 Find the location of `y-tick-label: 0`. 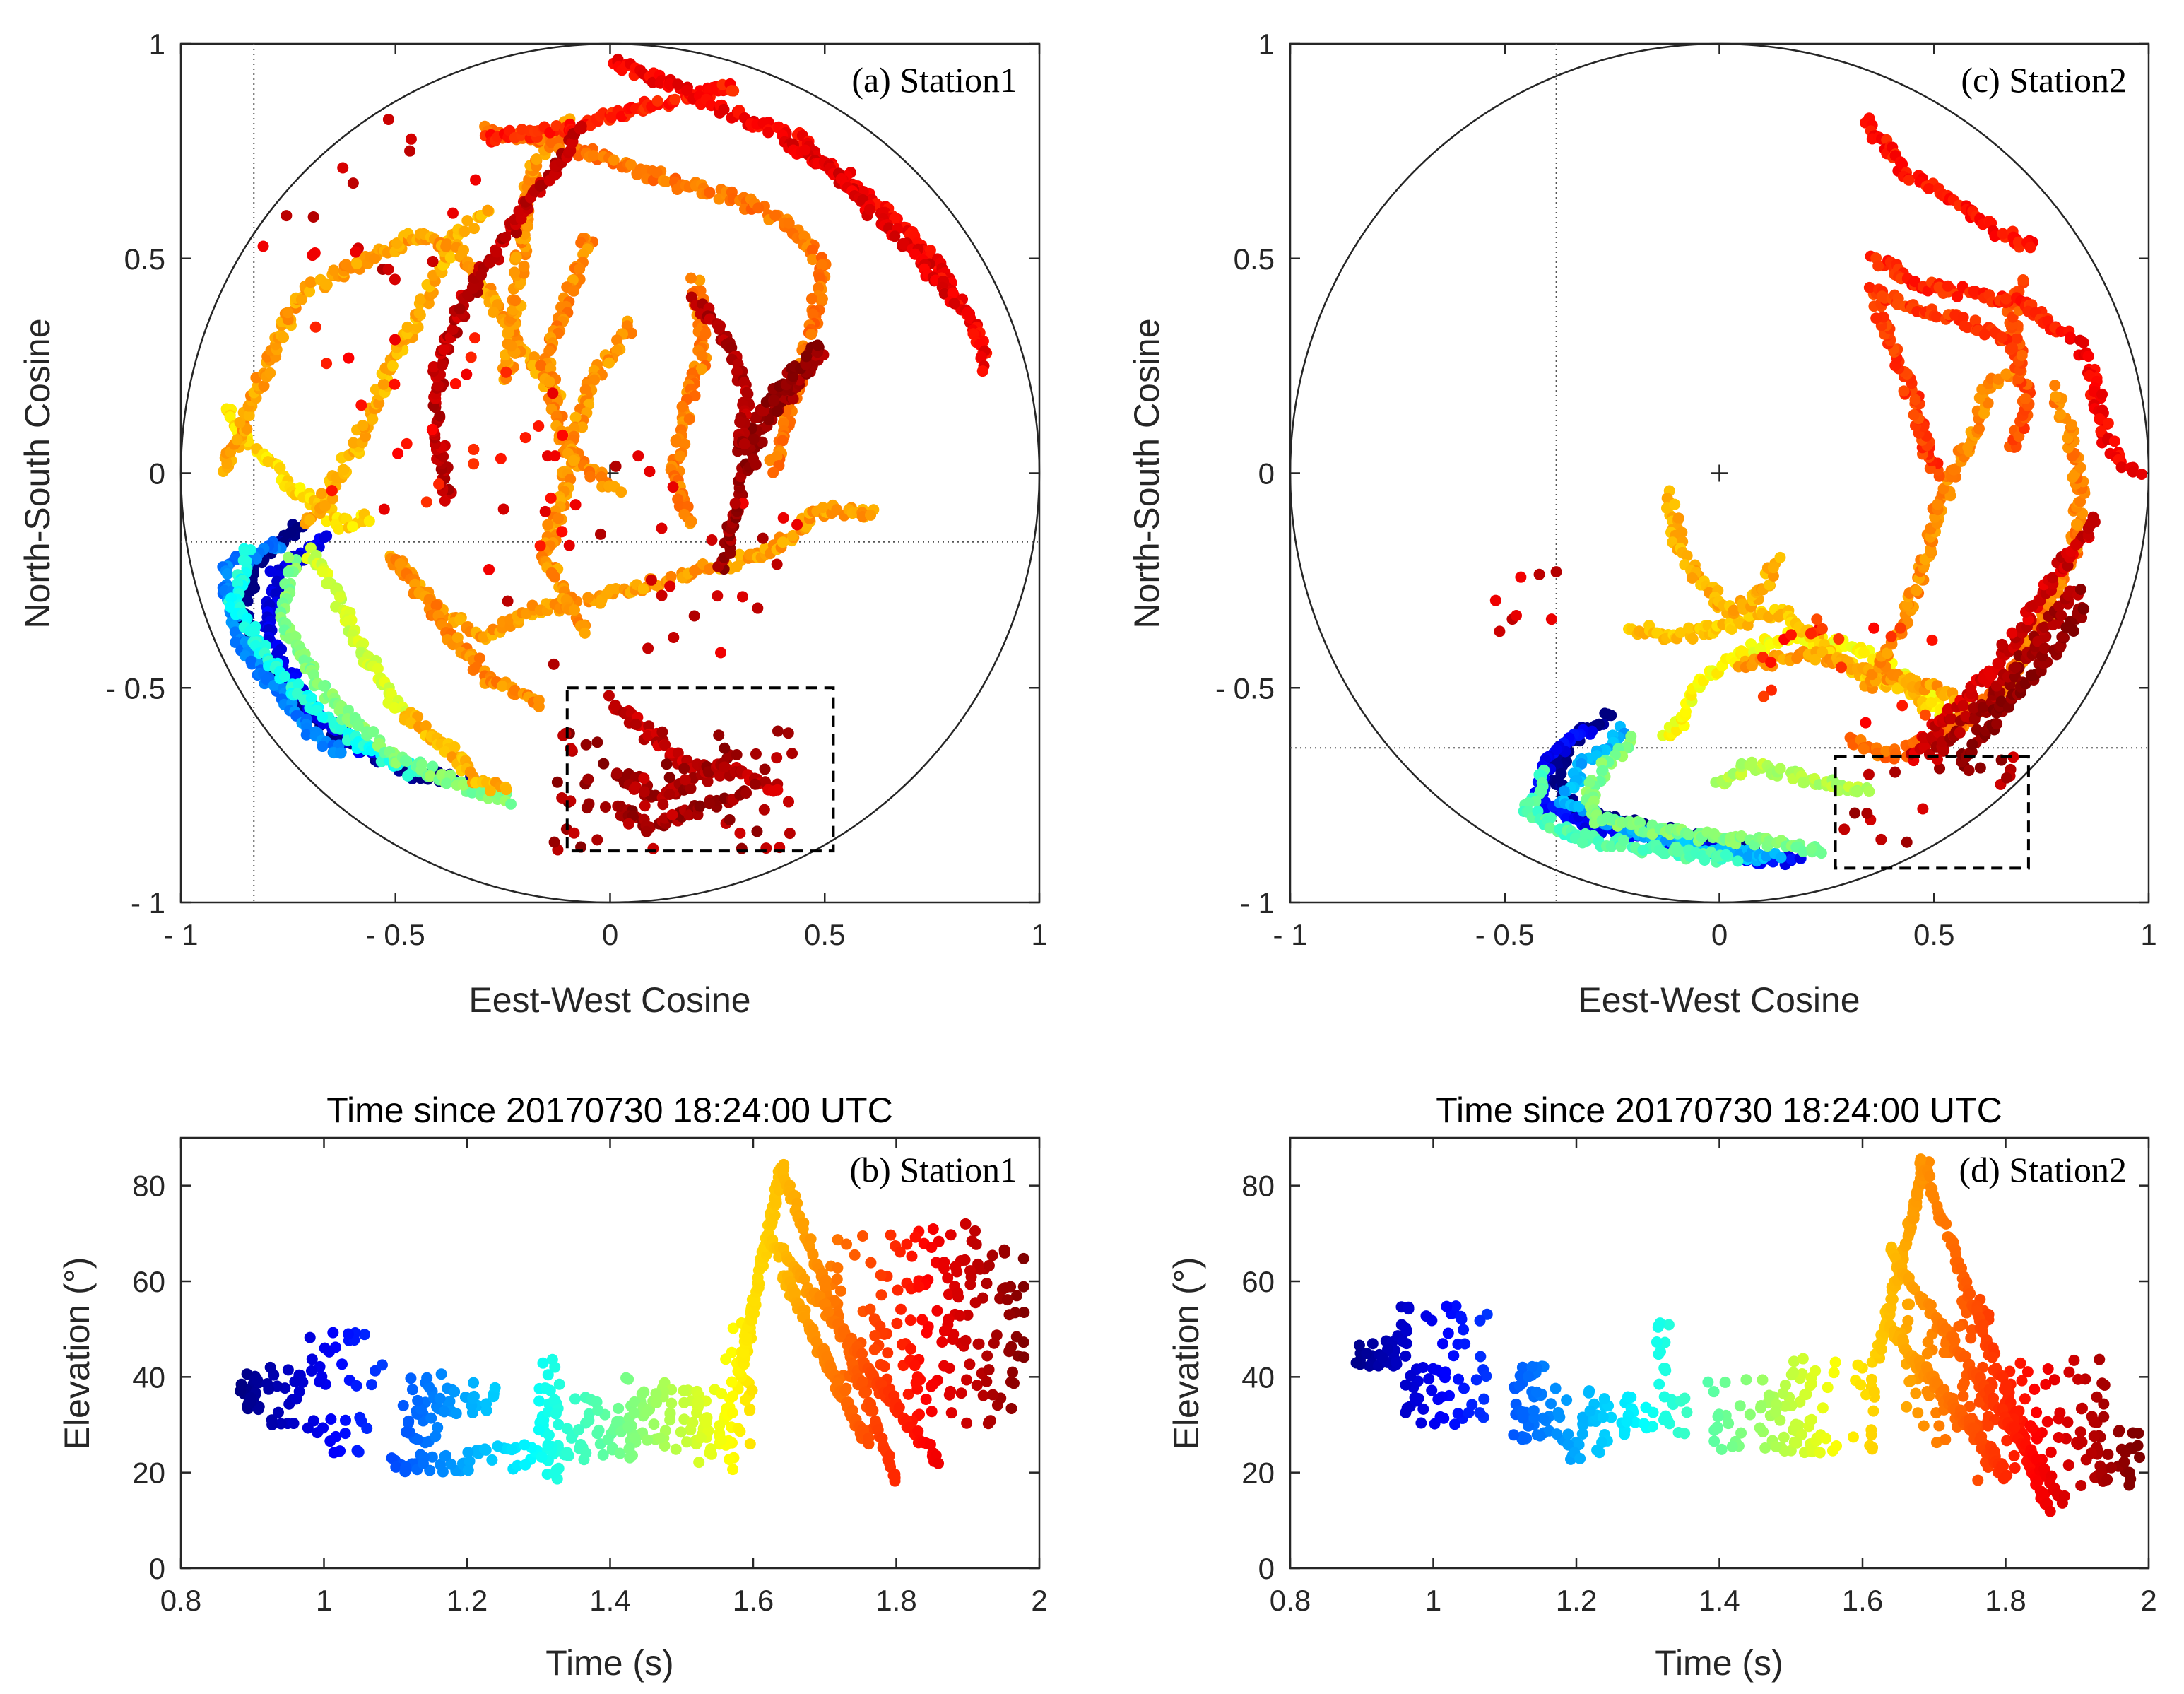

y-tick-label: 0 is located at coordinates (157, 474).